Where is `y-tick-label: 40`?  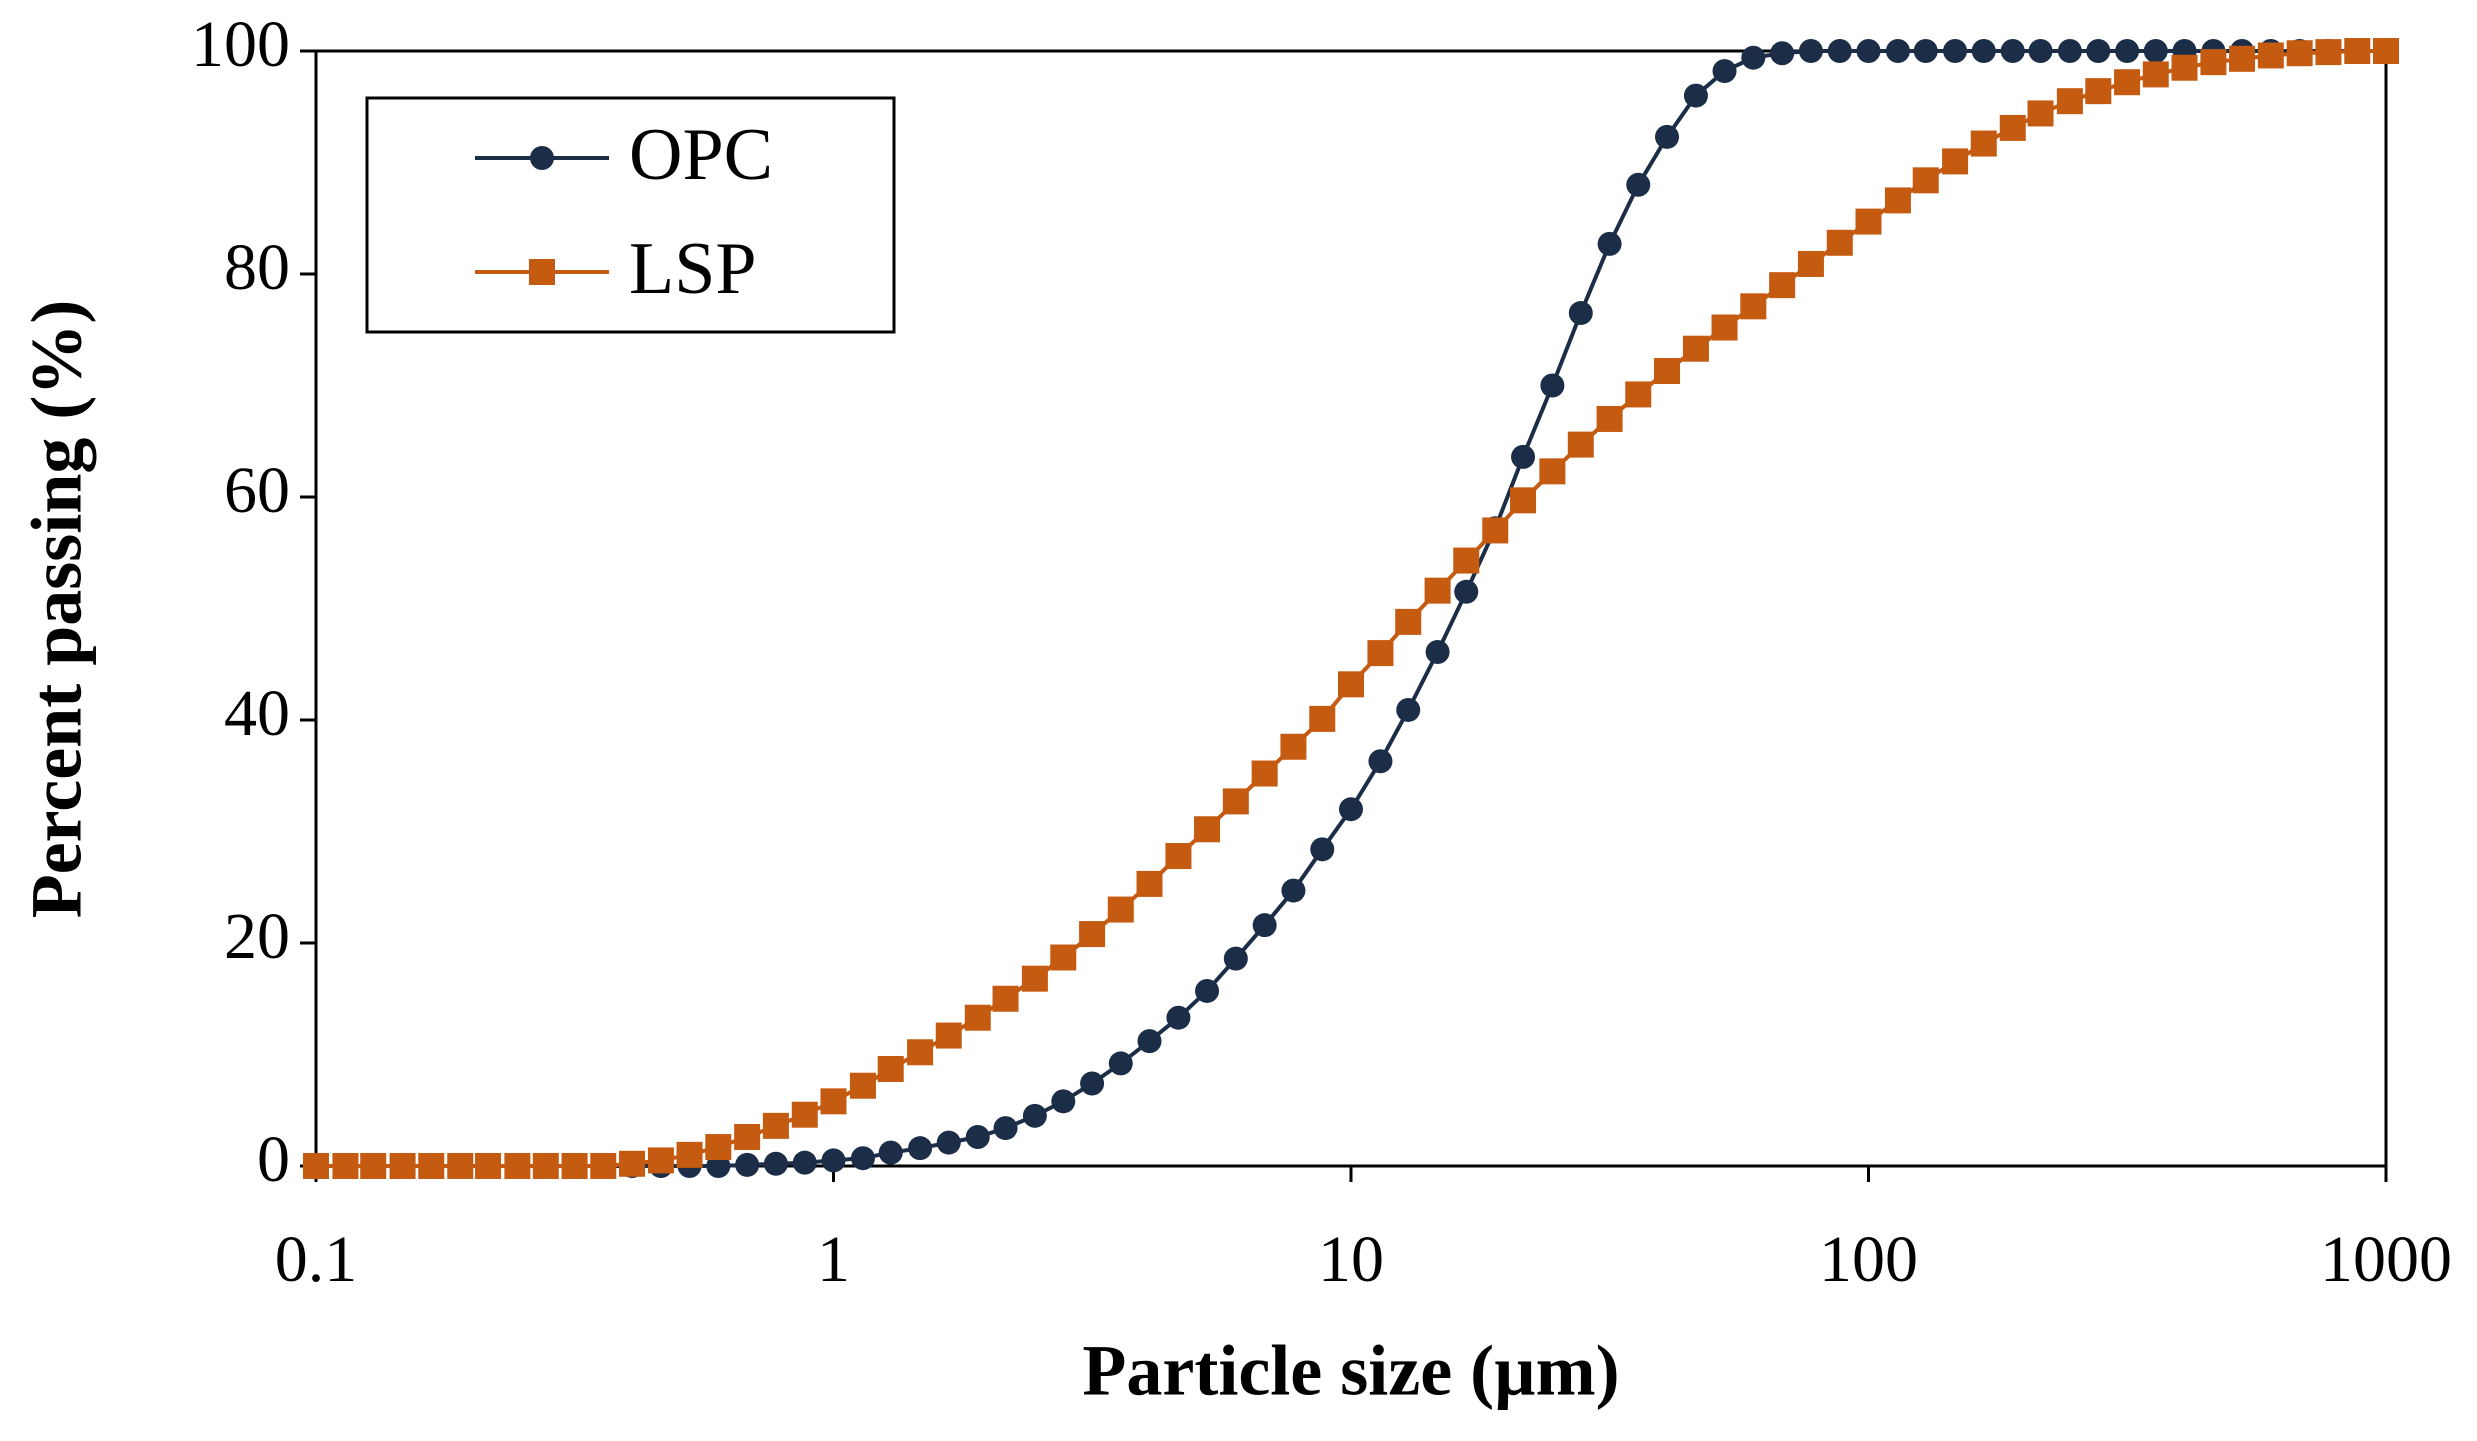 y-tick-label: 40 is located at coordinates (257, 713).